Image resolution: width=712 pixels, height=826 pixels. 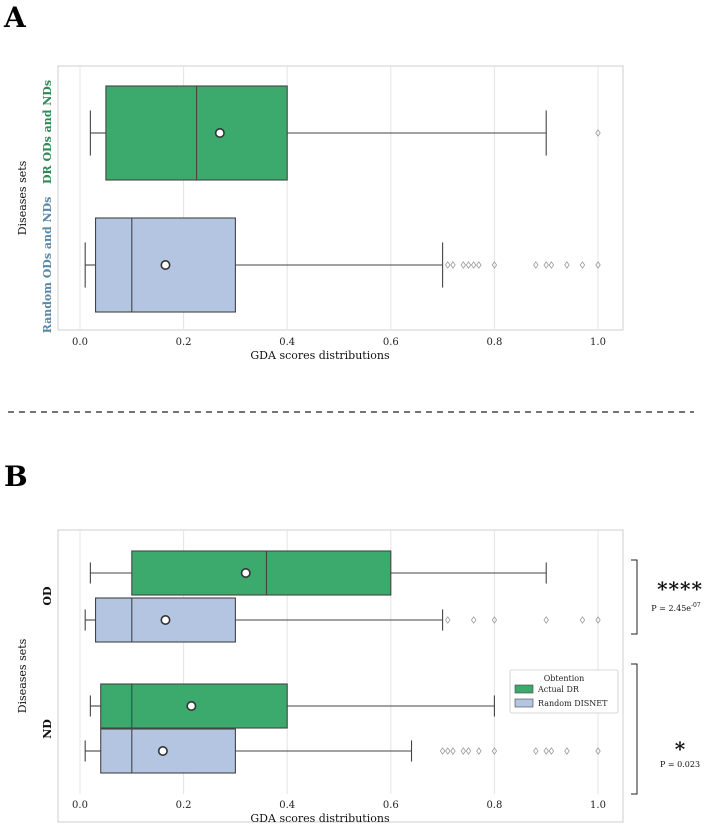 I want to click on od-p-value-text: P = 2.45e-07, so click(x=676, y=607).